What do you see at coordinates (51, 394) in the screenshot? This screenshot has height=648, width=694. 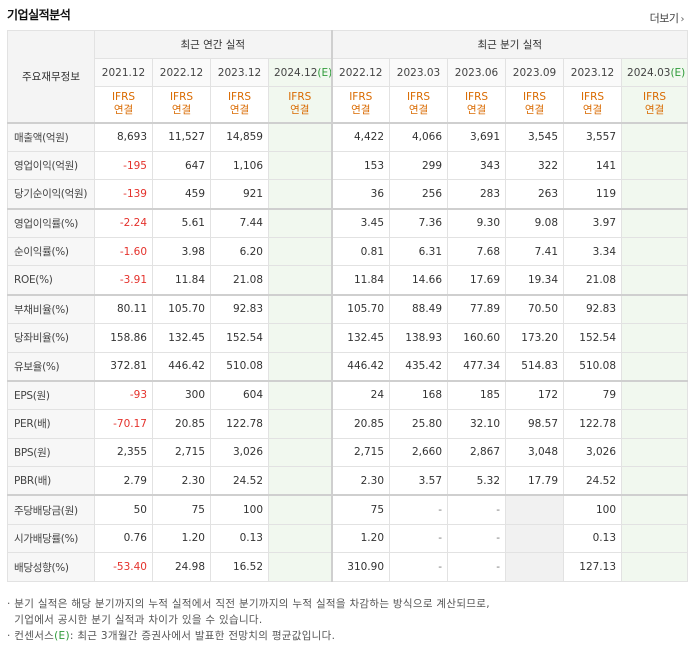 I see `metric-label: EPS(원)` at bounding box center [51, 394].